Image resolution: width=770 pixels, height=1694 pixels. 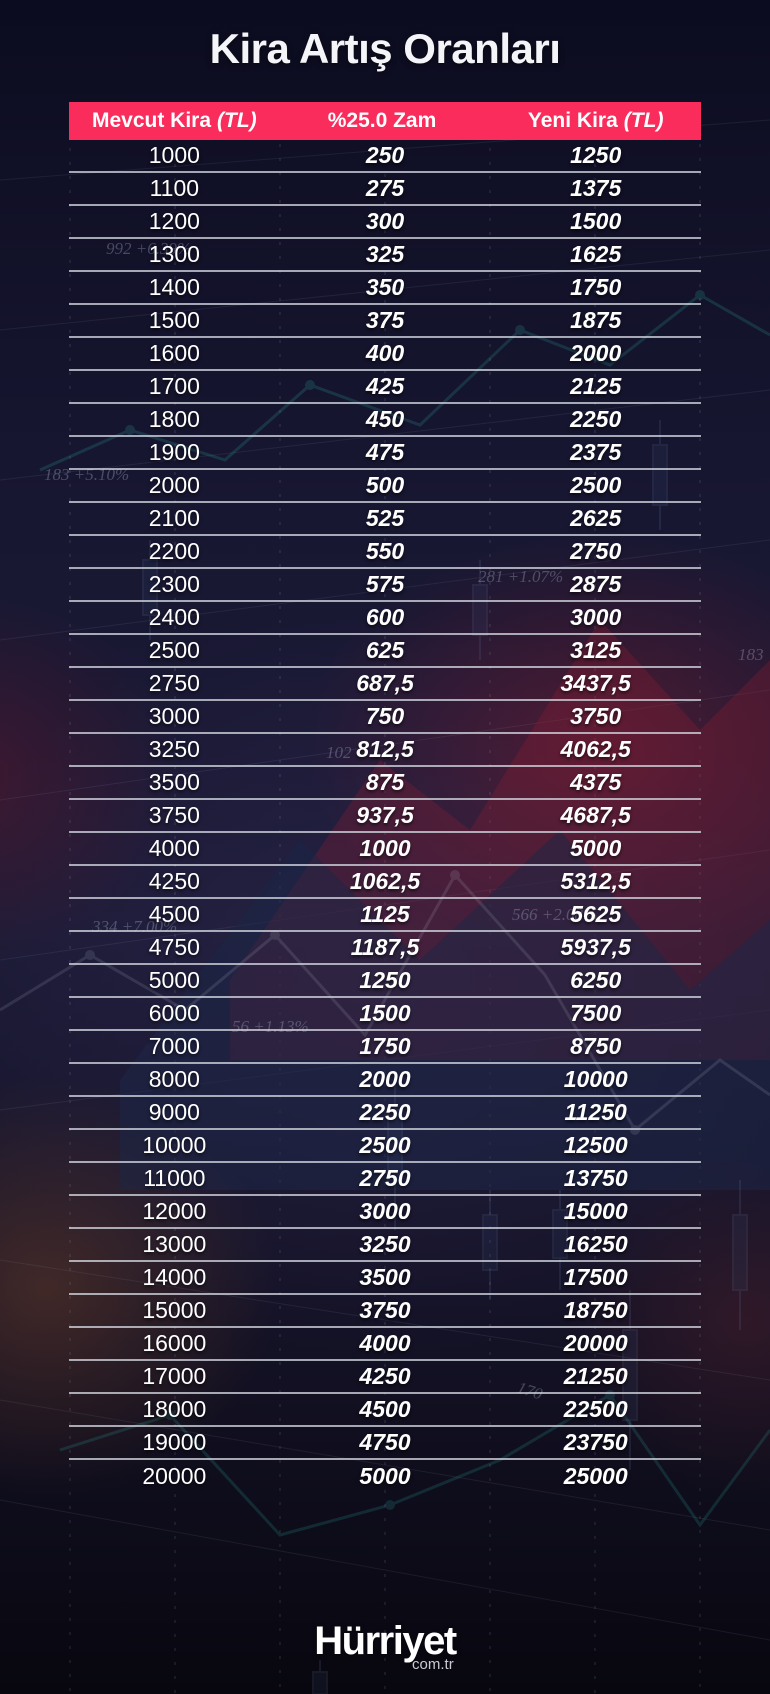 I want to click on table-cell: 13750, so click(x=595, y=1178).